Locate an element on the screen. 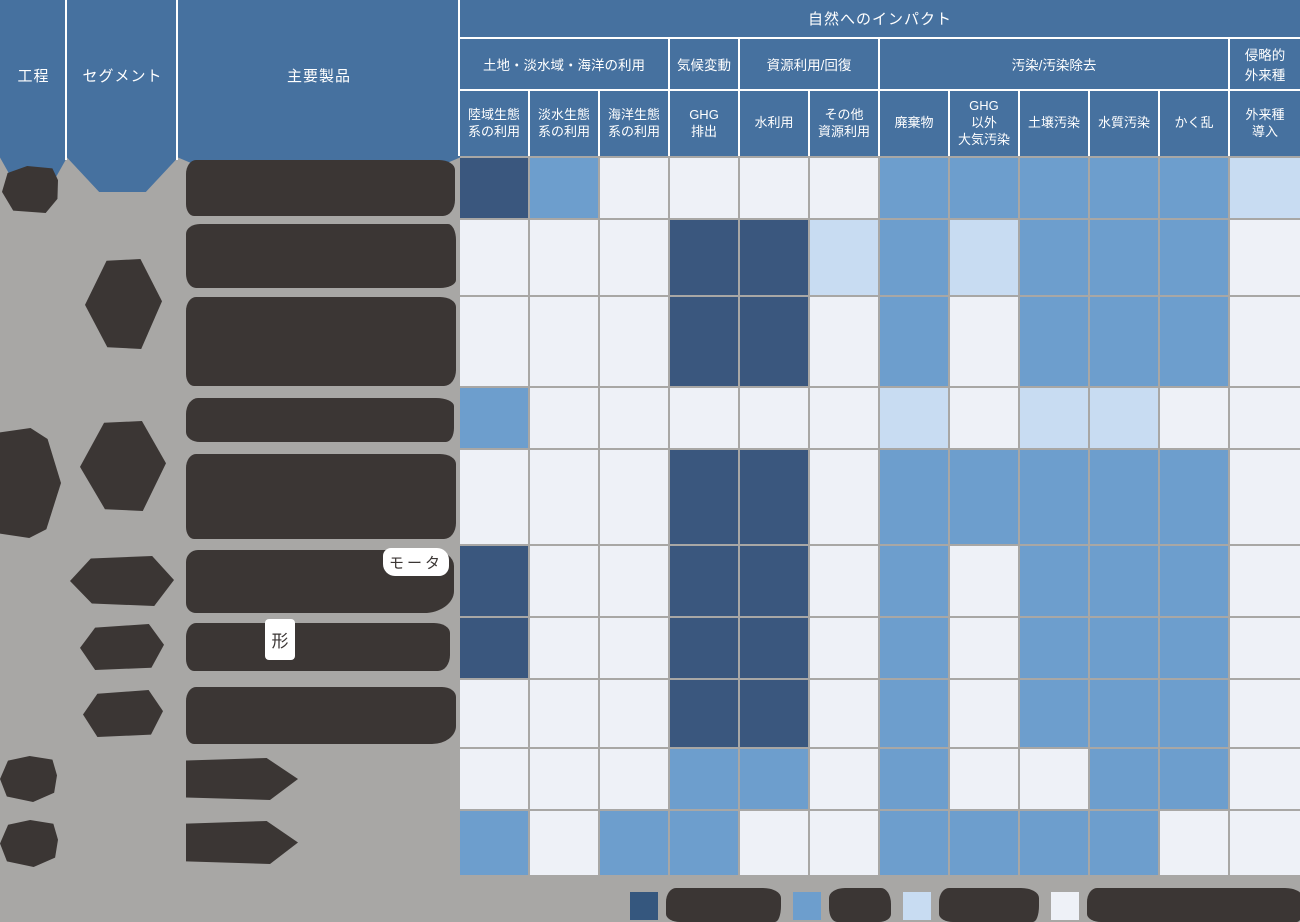 The image size is (1300, 922). product-text-fragment-kata: 形 is located at coordinates (280, 639).